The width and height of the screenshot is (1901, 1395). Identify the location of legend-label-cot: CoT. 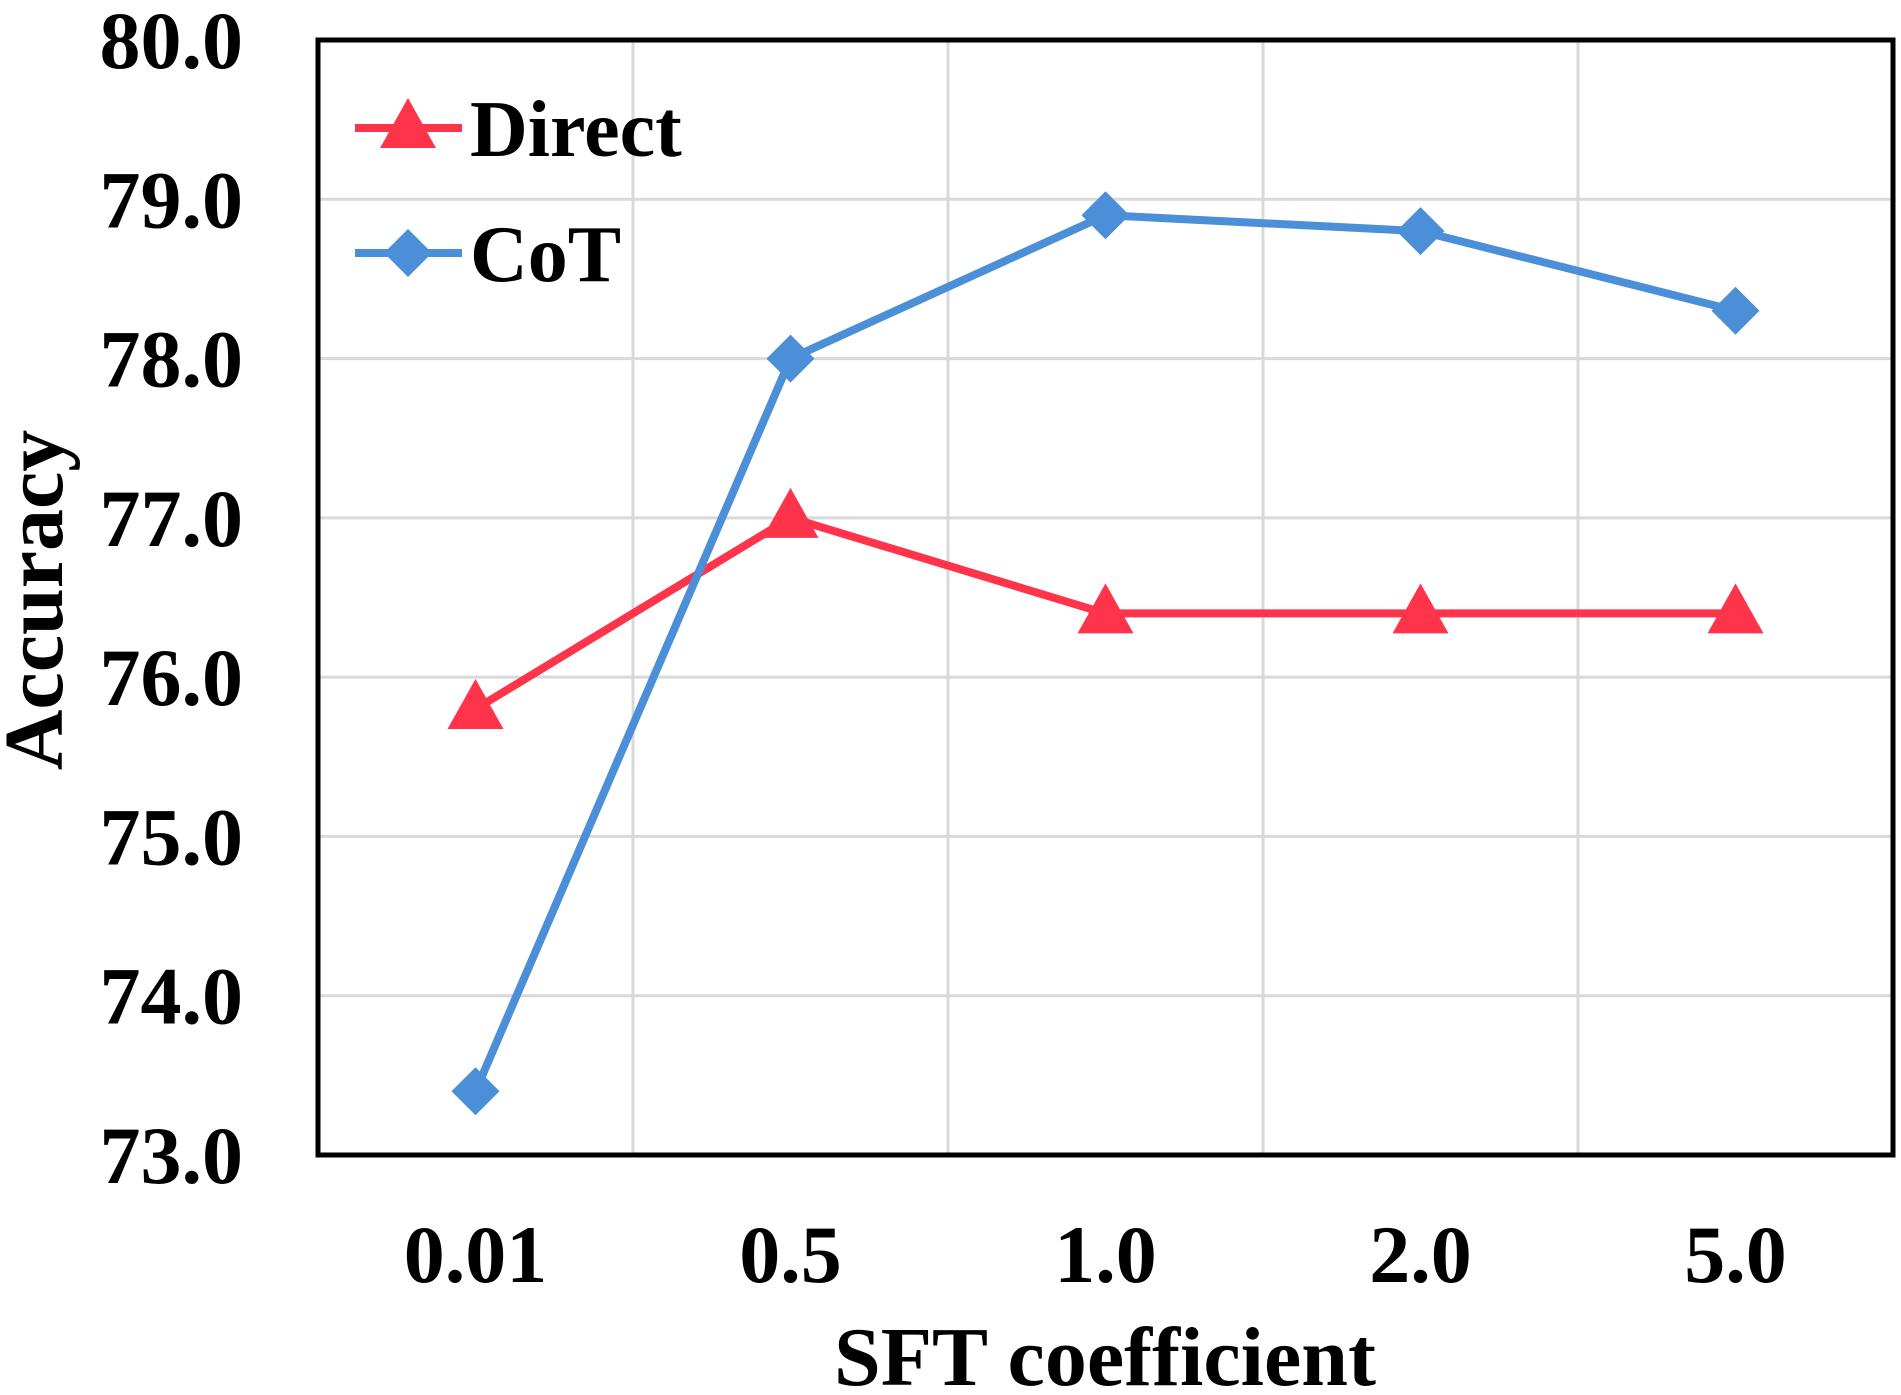
(545, 255).